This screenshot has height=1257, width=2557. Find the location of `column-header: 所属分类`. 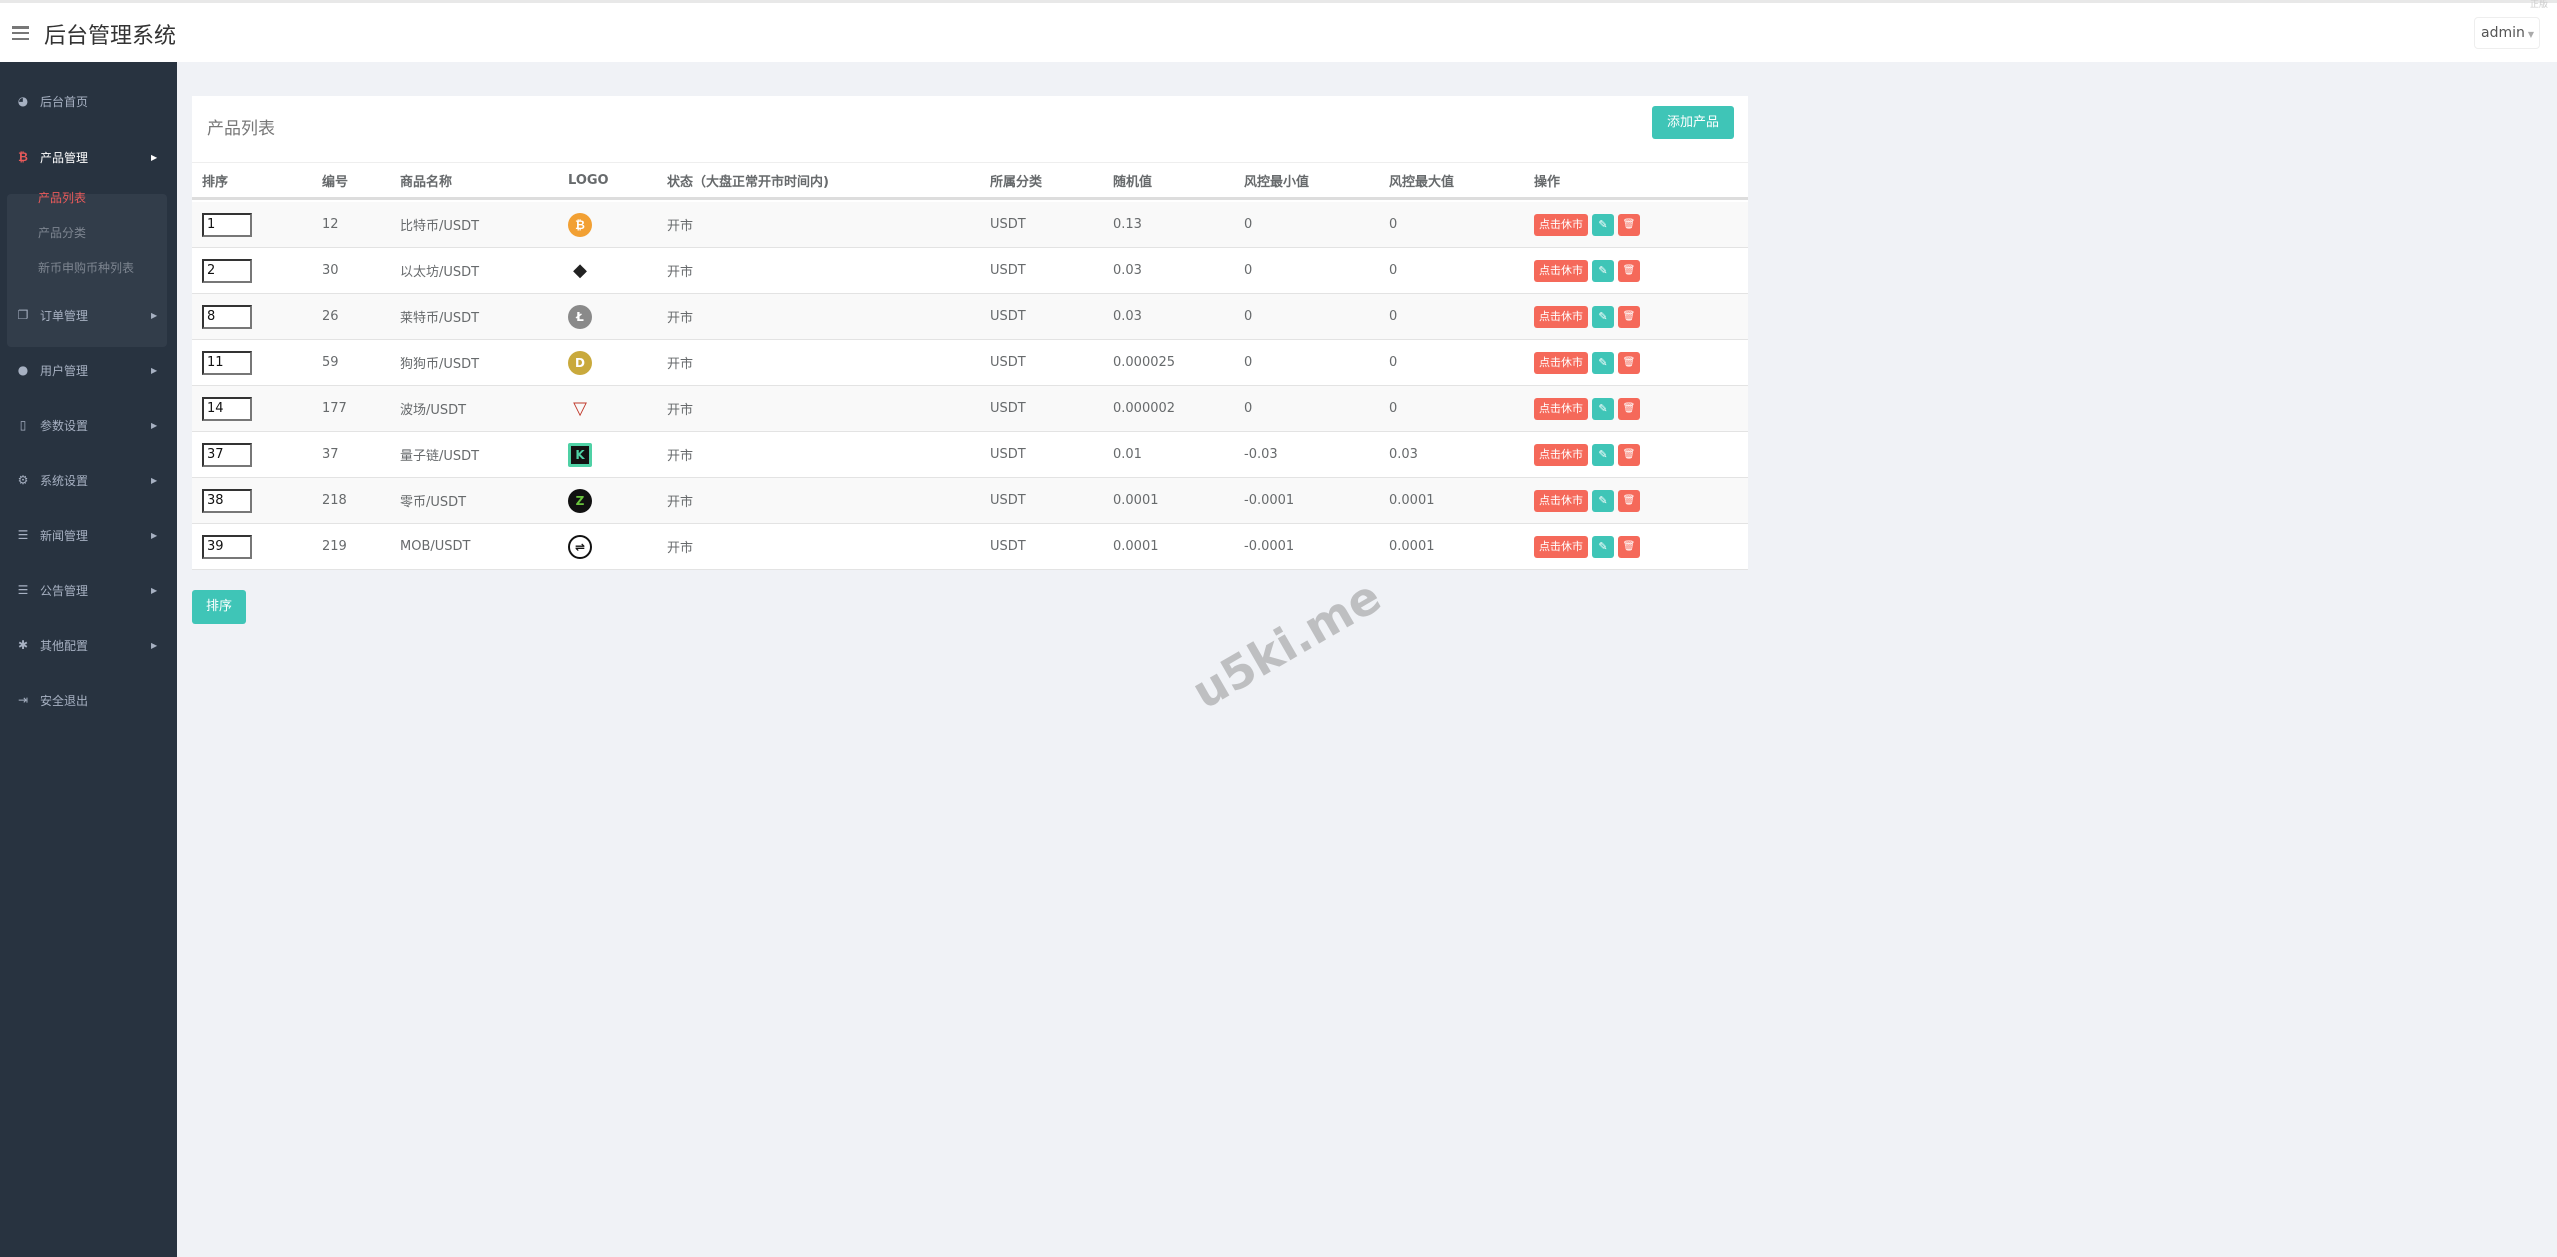

column-header: 所属分类 is located at coordinates (1016, 182).